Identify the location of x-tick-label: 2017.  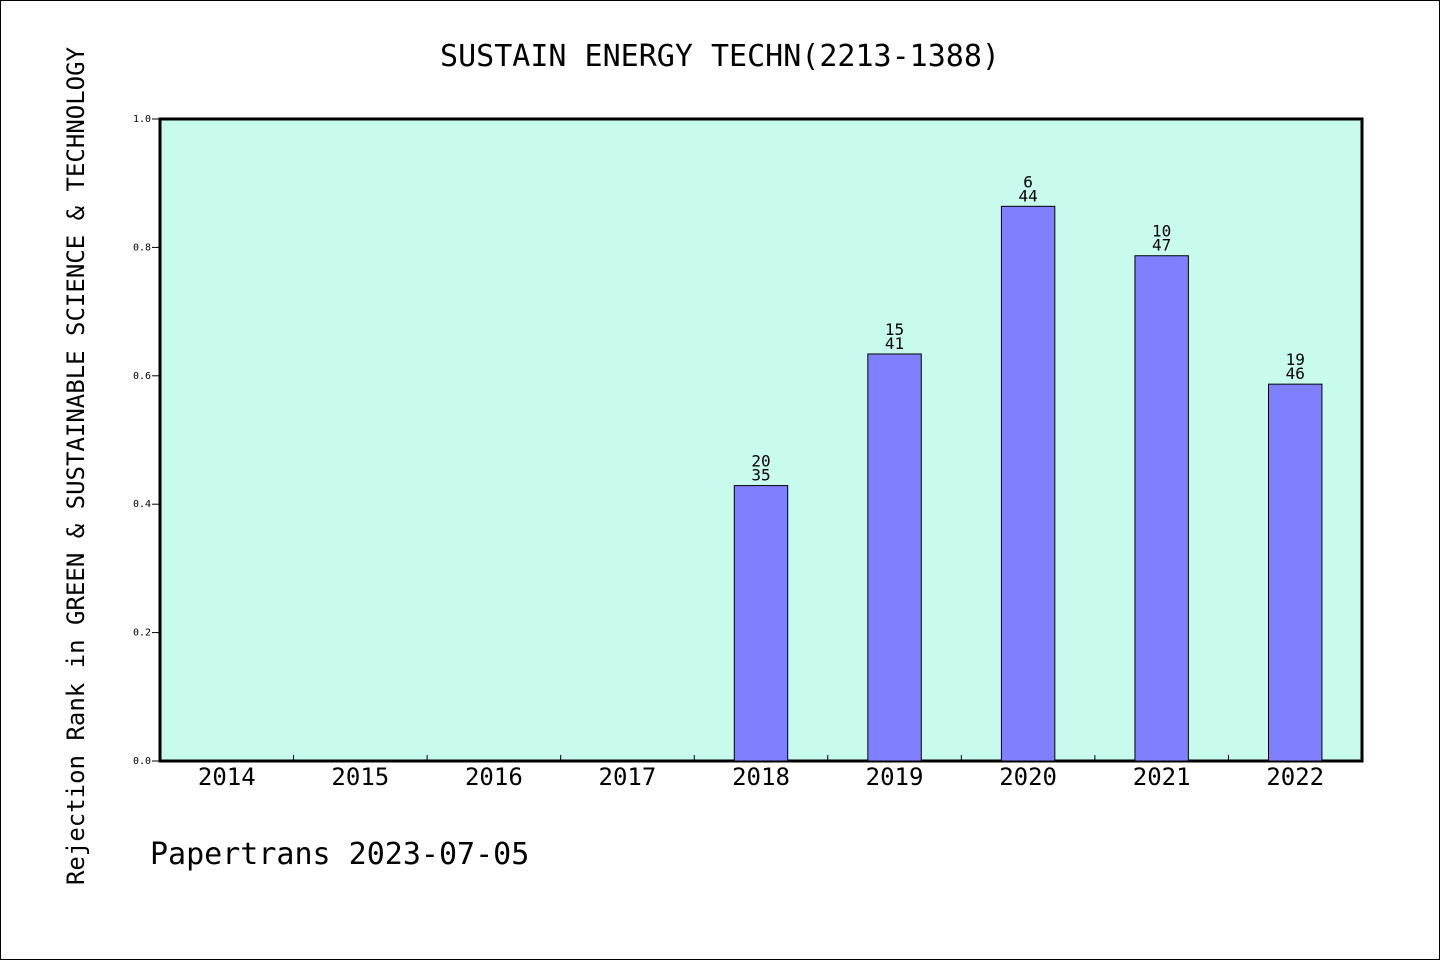
(628, 777).